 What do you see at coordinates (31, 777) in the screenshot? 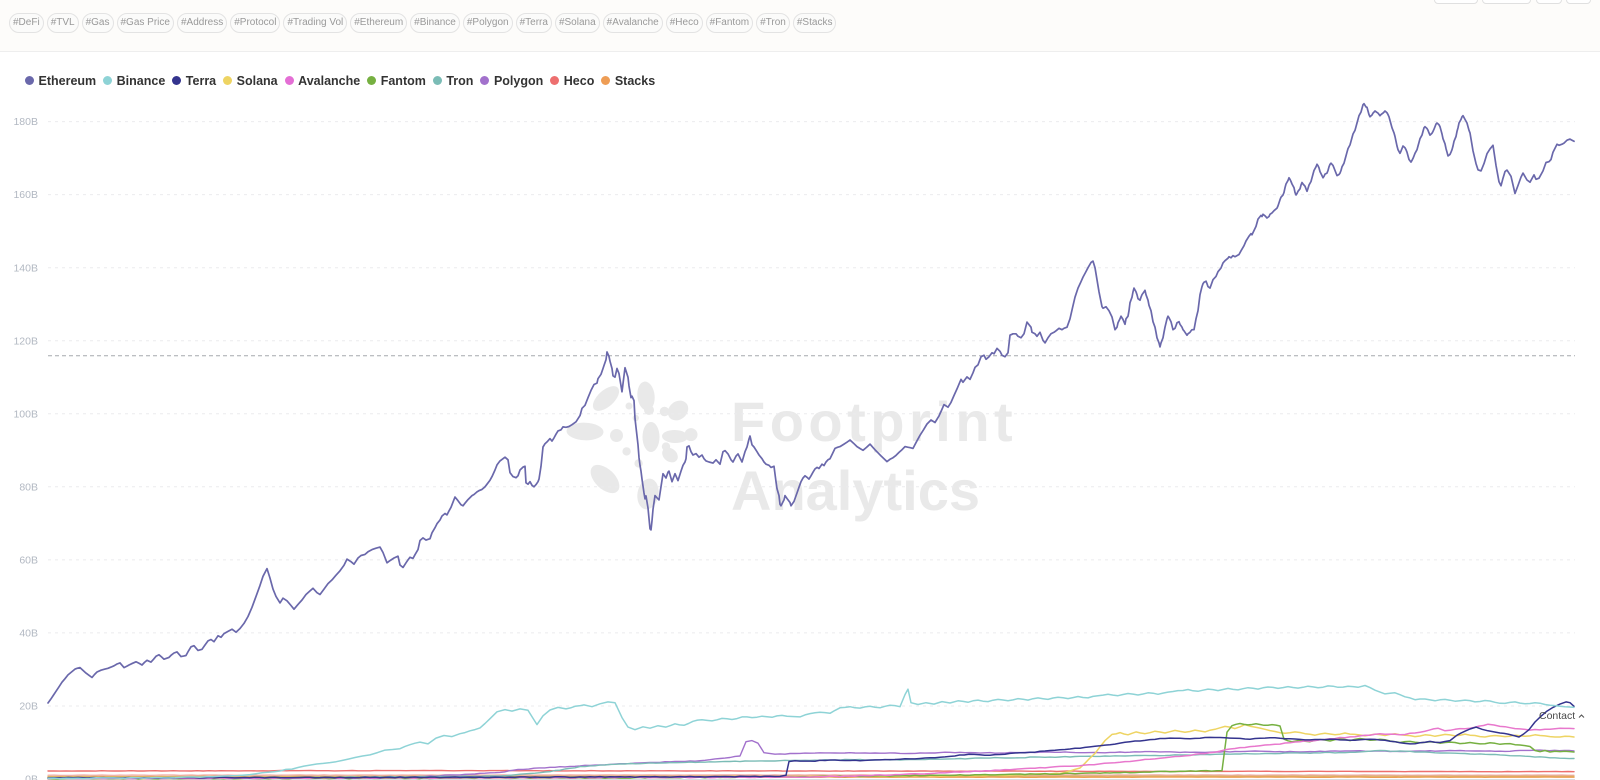
I see `svg-text: 0B` at bounding box center [31, 777].